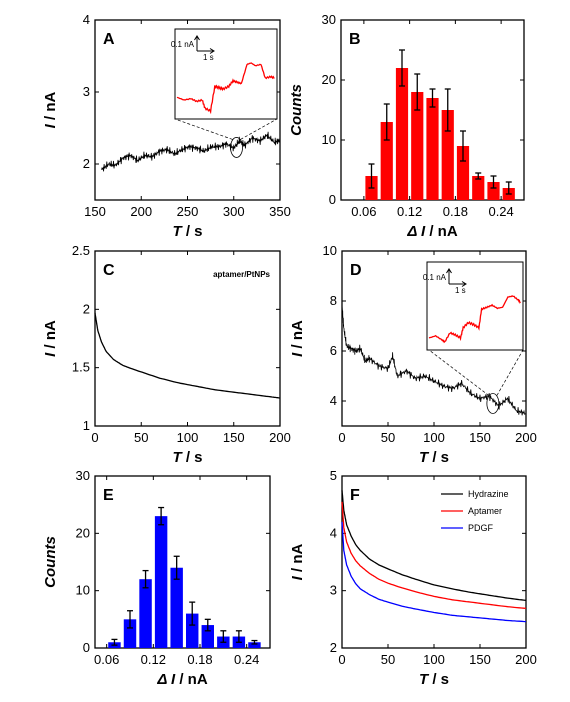 The width and height of the screenshot is (570, 702). Describe the element at coordinates (109, 39) in the screenshot. I see `panel-letter: A` at that location.